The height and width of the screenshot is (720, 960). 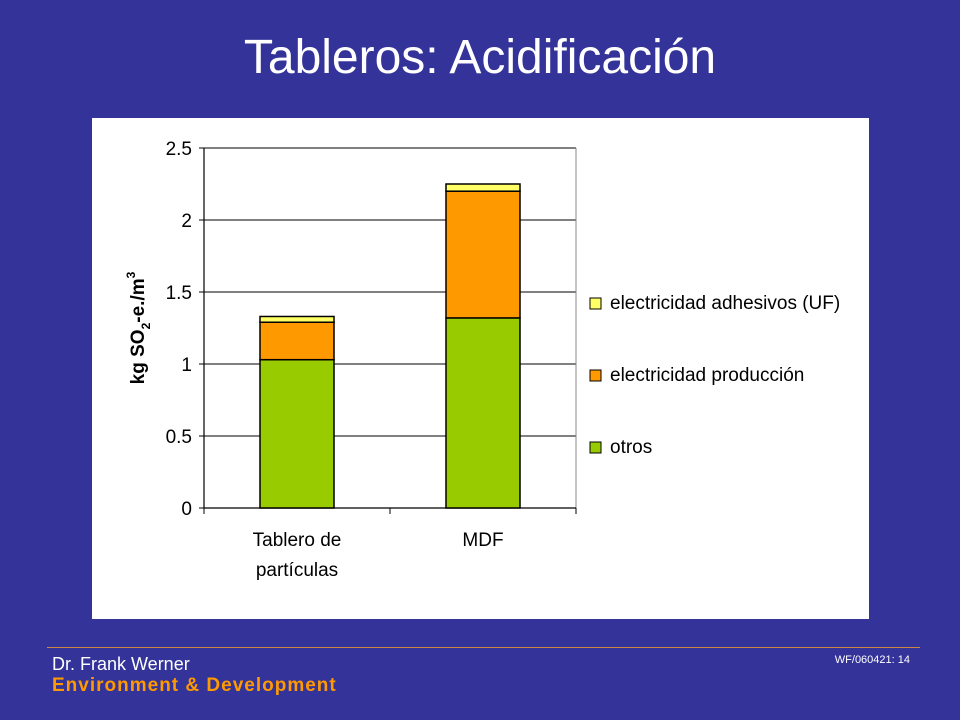 What do you see at coordinates (179, 293) in the screenshot?
I see `y-tick-label: 1.5` at bounding box center [179, 293].